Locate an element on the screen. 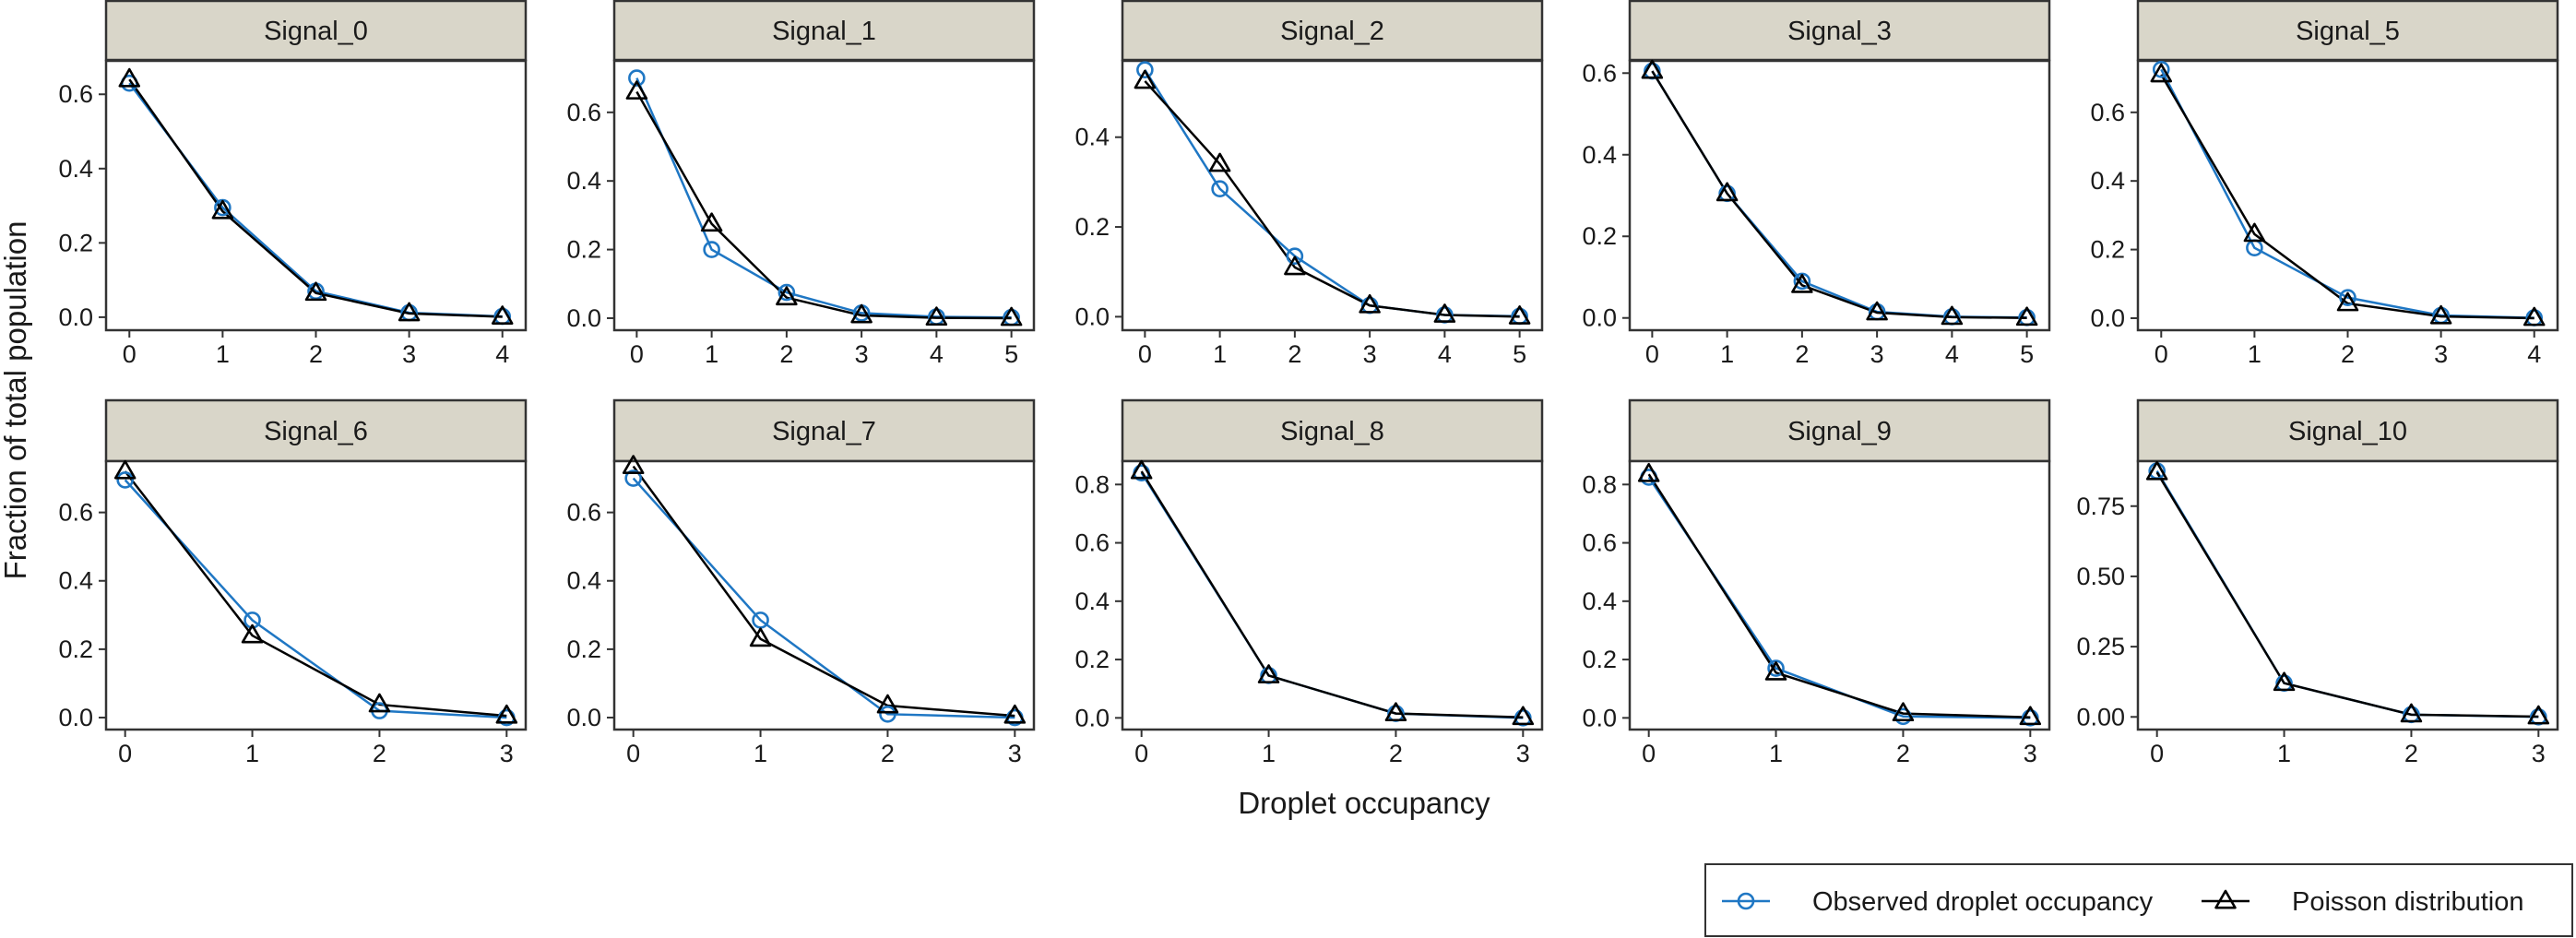 The width and height of the screenshot is (2576, 938). legend-label: Observed droplet occupancy is located at coordinates (1983, 902).